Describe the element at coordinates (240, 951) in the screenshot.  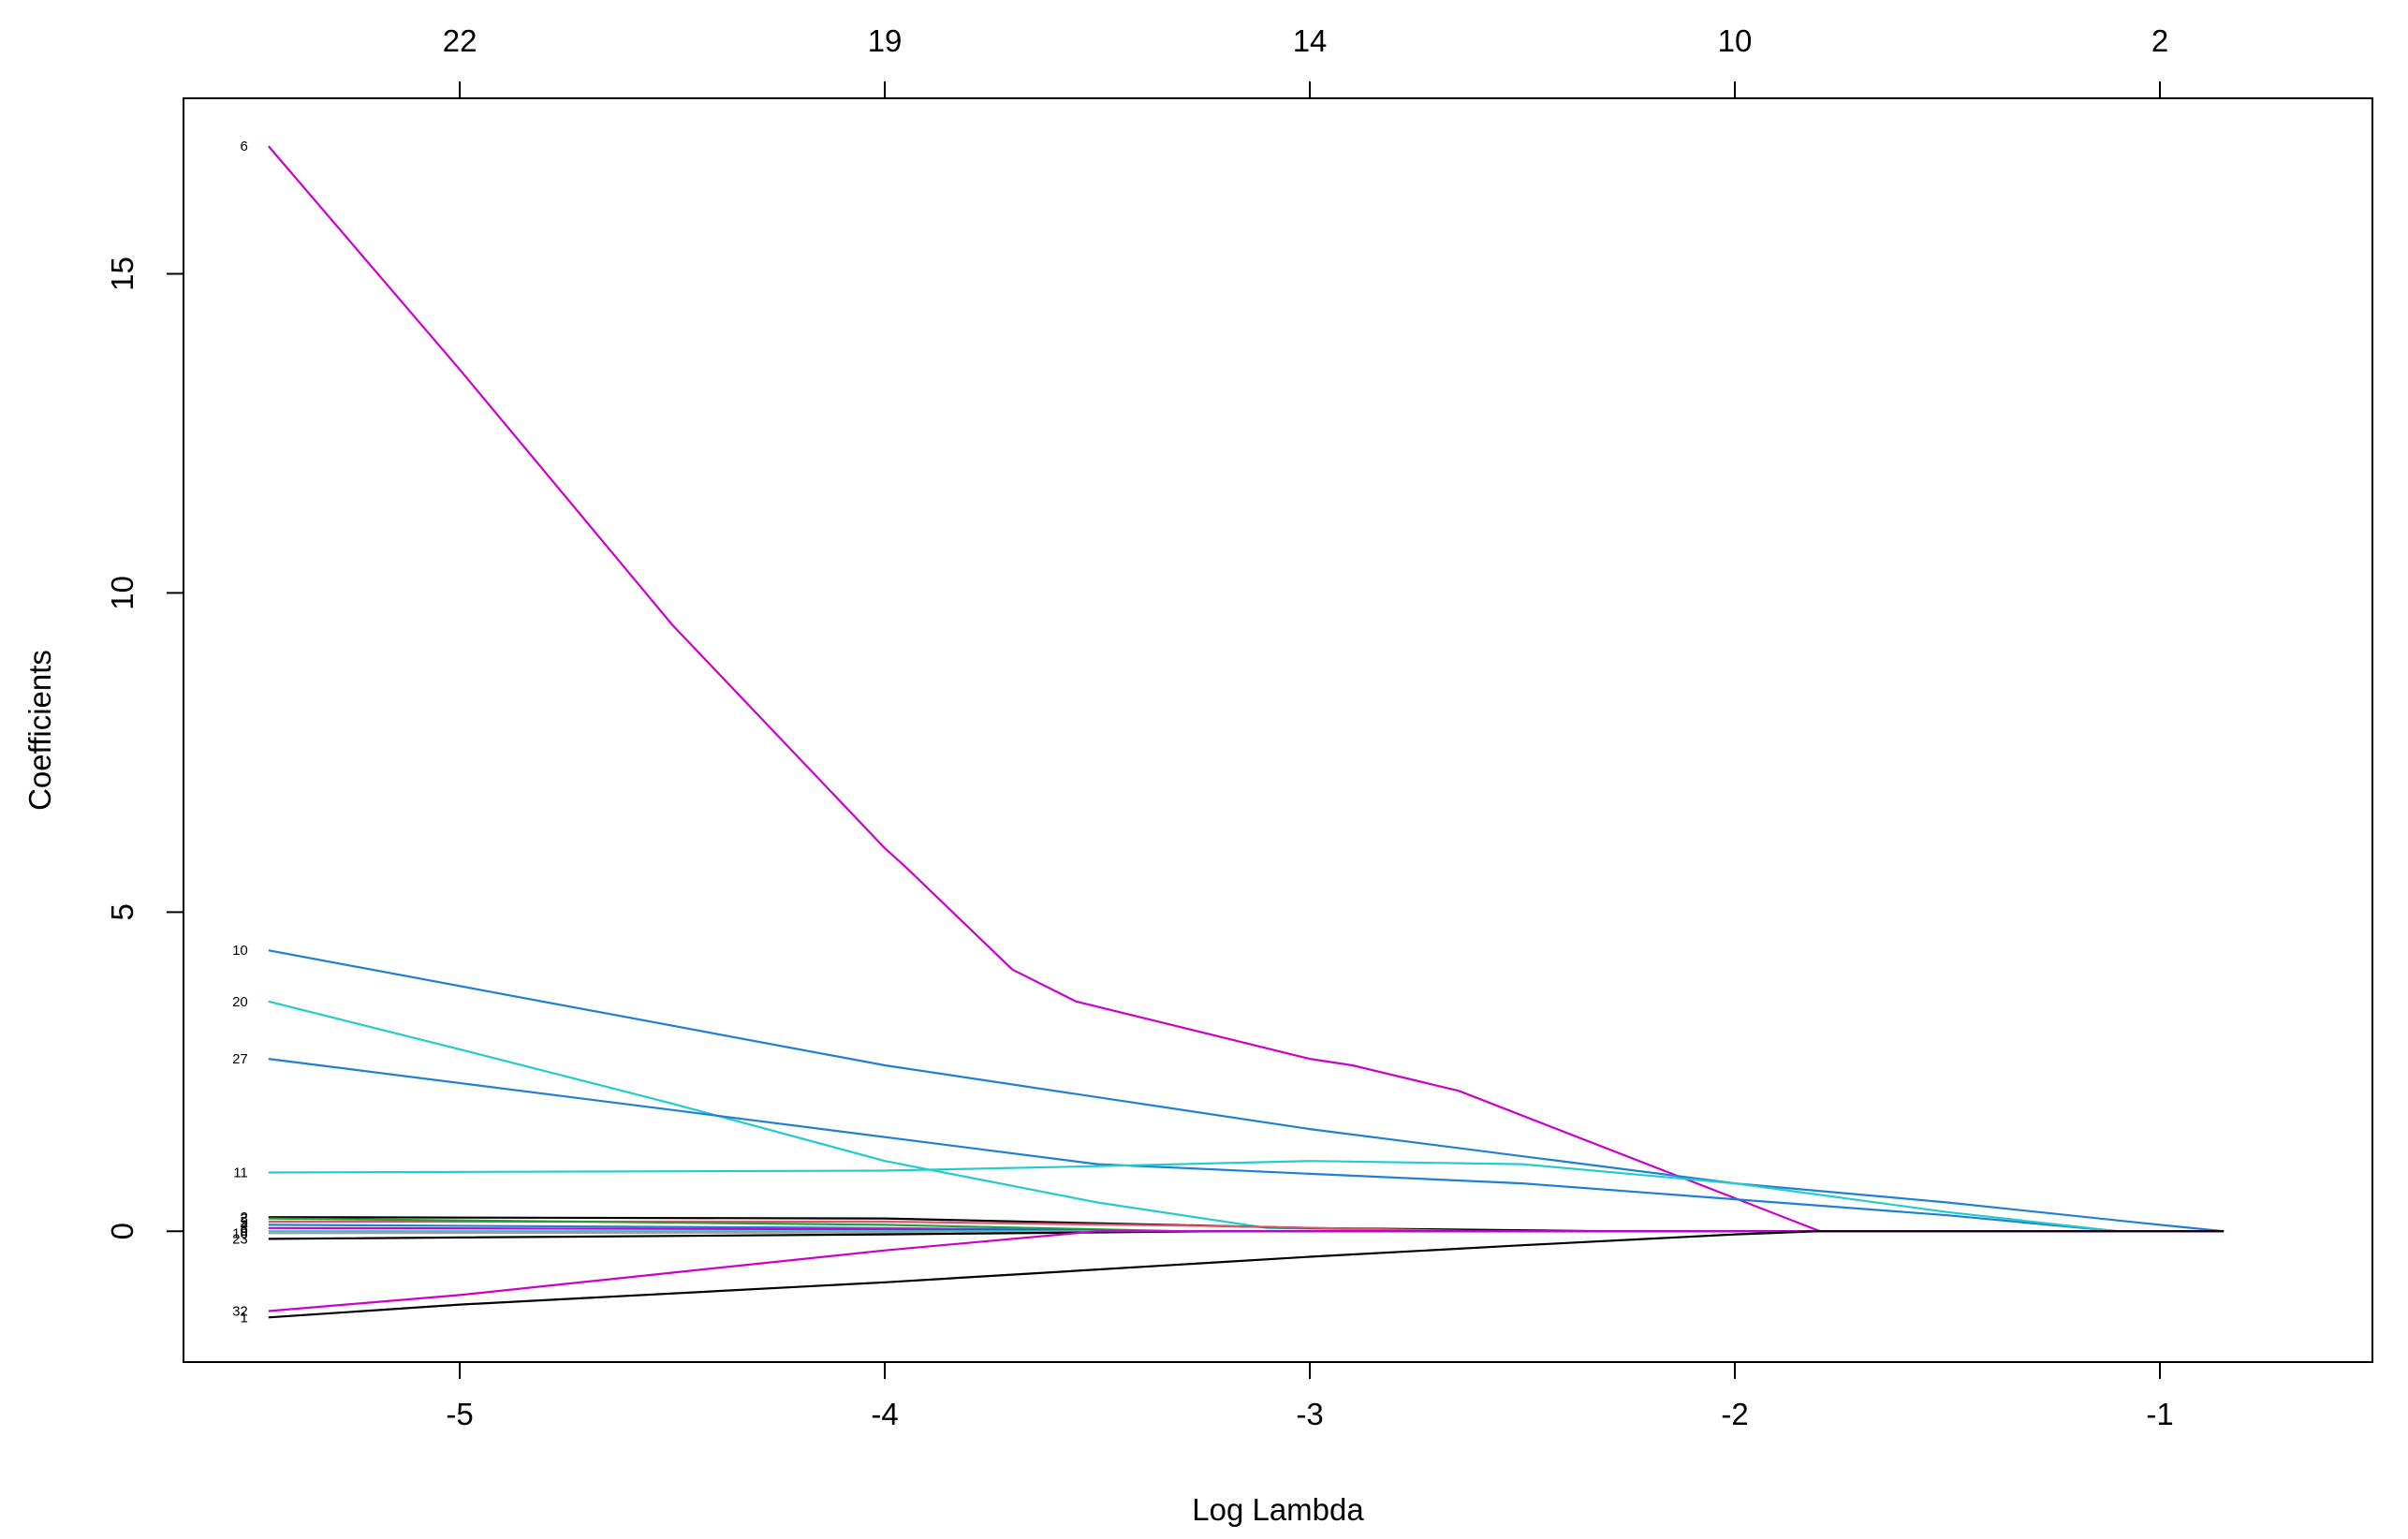
I see `series-label-10: 10` at that location.